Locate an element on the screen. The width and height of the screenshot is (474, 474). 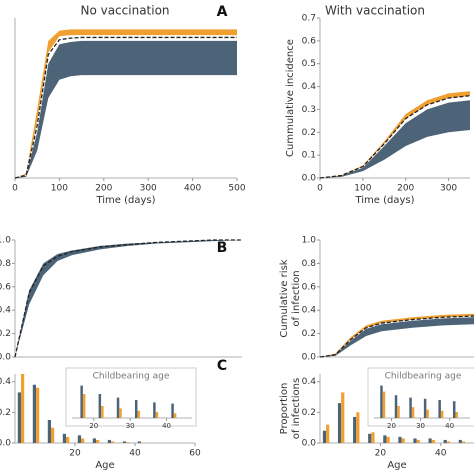
panel-6: 20 40 0.0 0.2 0.4 Age Proportion of infections is located at coordinates (376, 422).